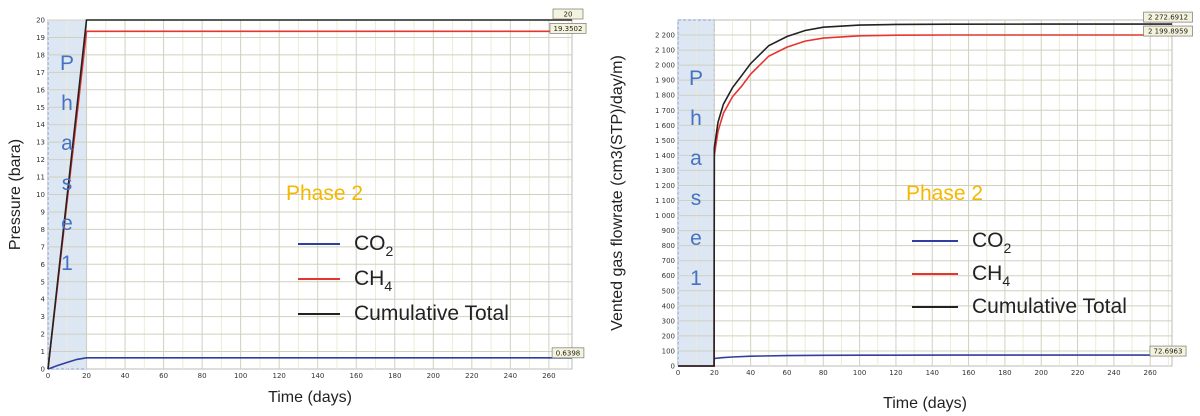 The width and height of the screenshot is (1200, 416). What do you see at coordinates (67, 63) in the screenshot?
I see `phase1-letter: P` at bounding box center [67, 63].